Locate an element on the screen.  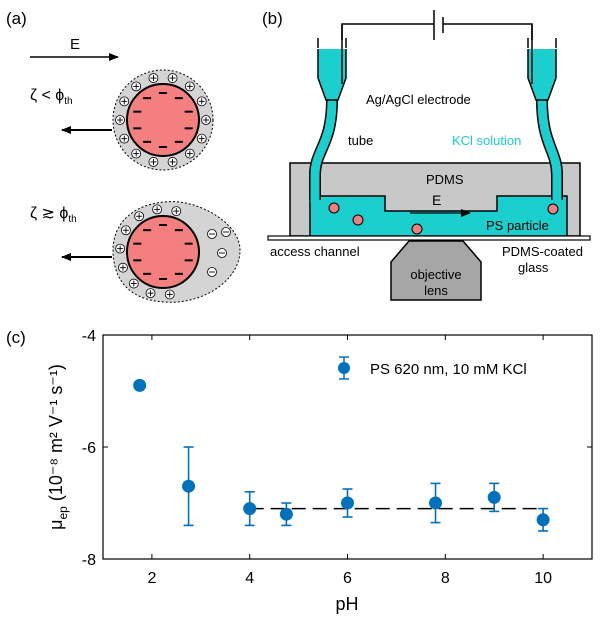
glass-label-1: PDMS-coated is located at coordinates (542, 251).